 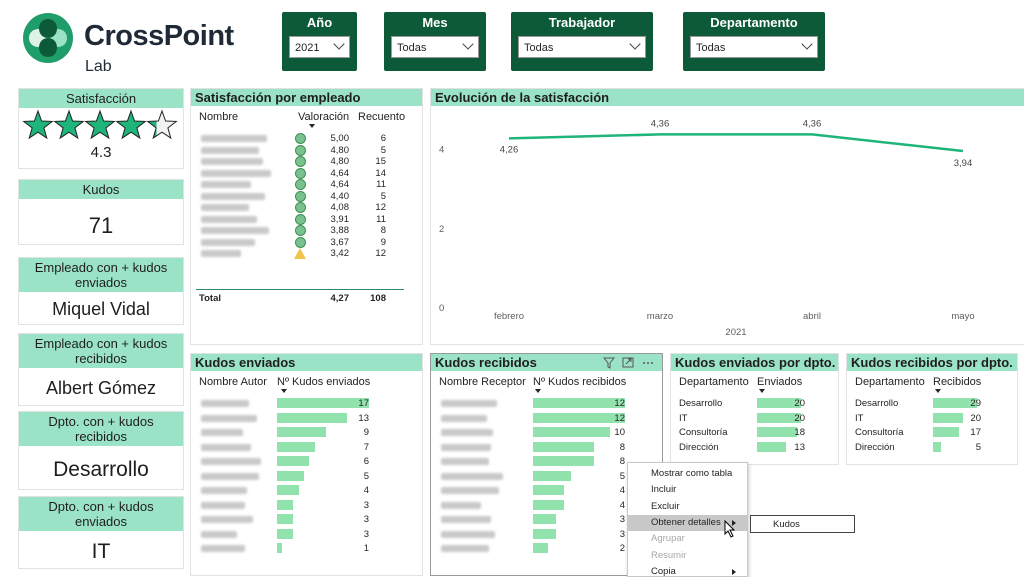 I want to click on menu-item-excluir: Excluir, so click(x=688, y=507).